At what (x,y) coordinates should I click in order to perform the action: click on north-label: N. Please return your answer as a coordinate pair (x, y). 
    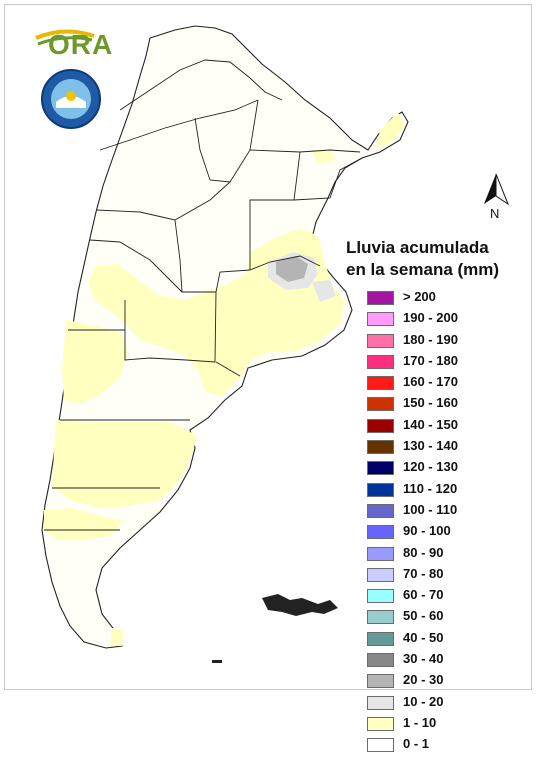
    Looking at the image, I should click on (495, 213).